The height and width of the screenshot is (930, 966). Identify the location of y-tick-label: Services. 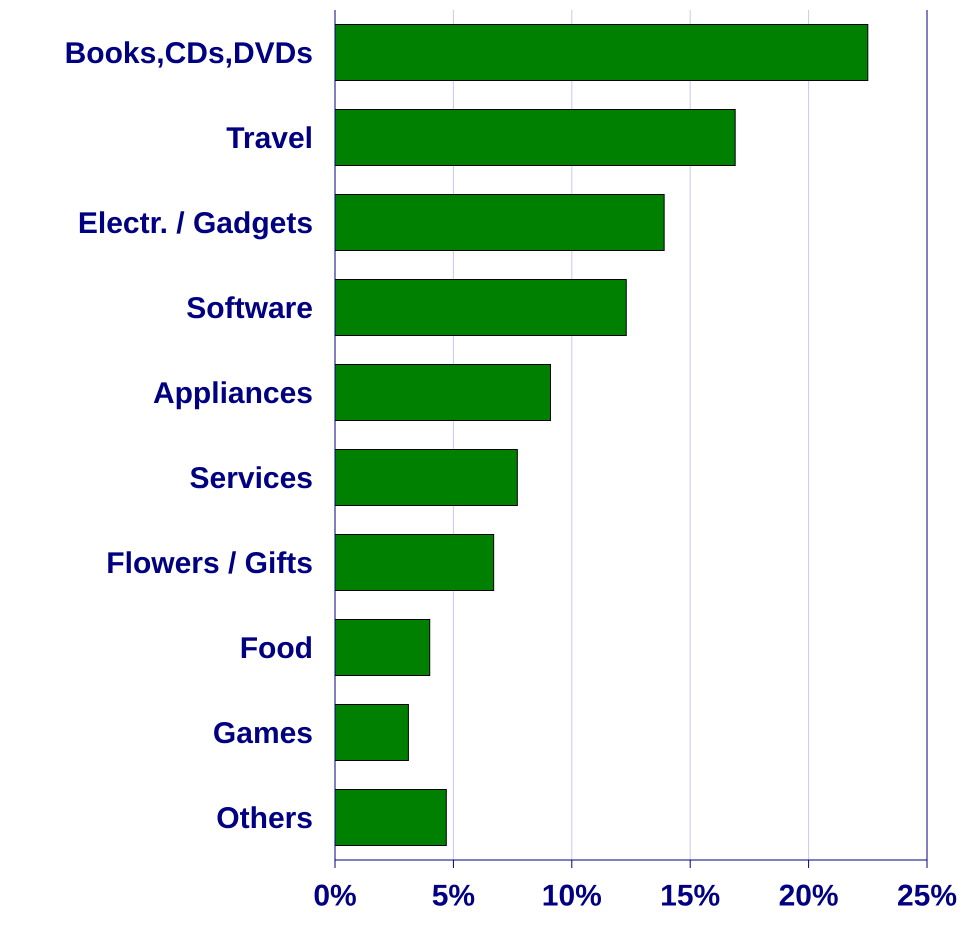
(251, 479).